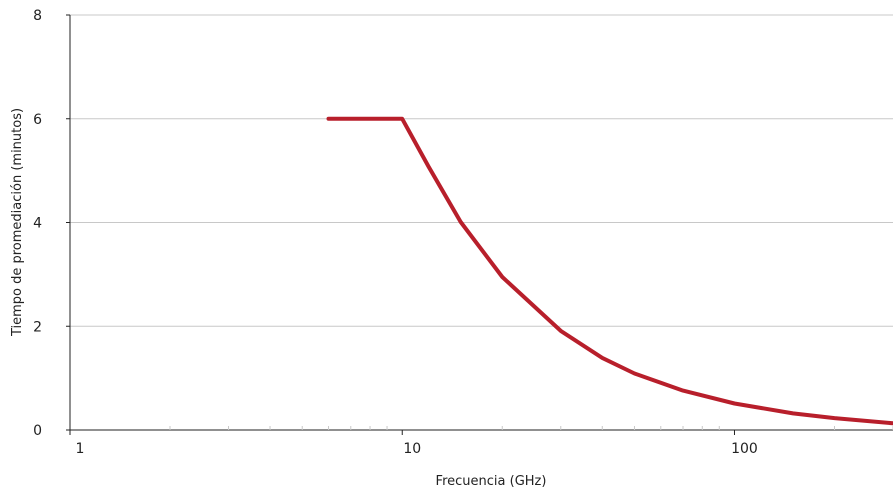  I want to click on y-tick-label: 4, so click(37, 224).